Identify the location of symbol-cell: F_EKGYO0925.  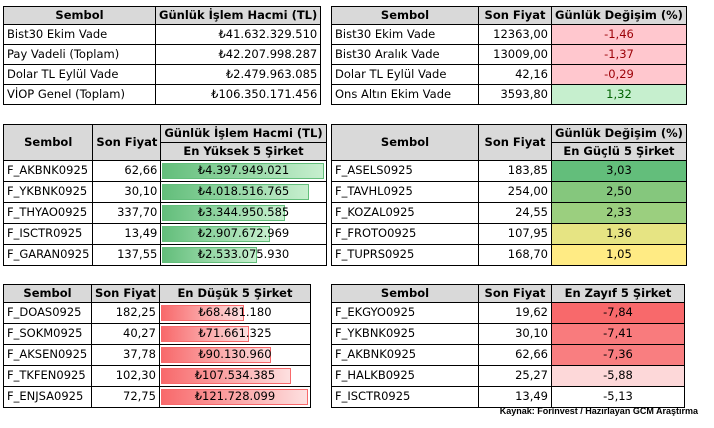
(405, 313).